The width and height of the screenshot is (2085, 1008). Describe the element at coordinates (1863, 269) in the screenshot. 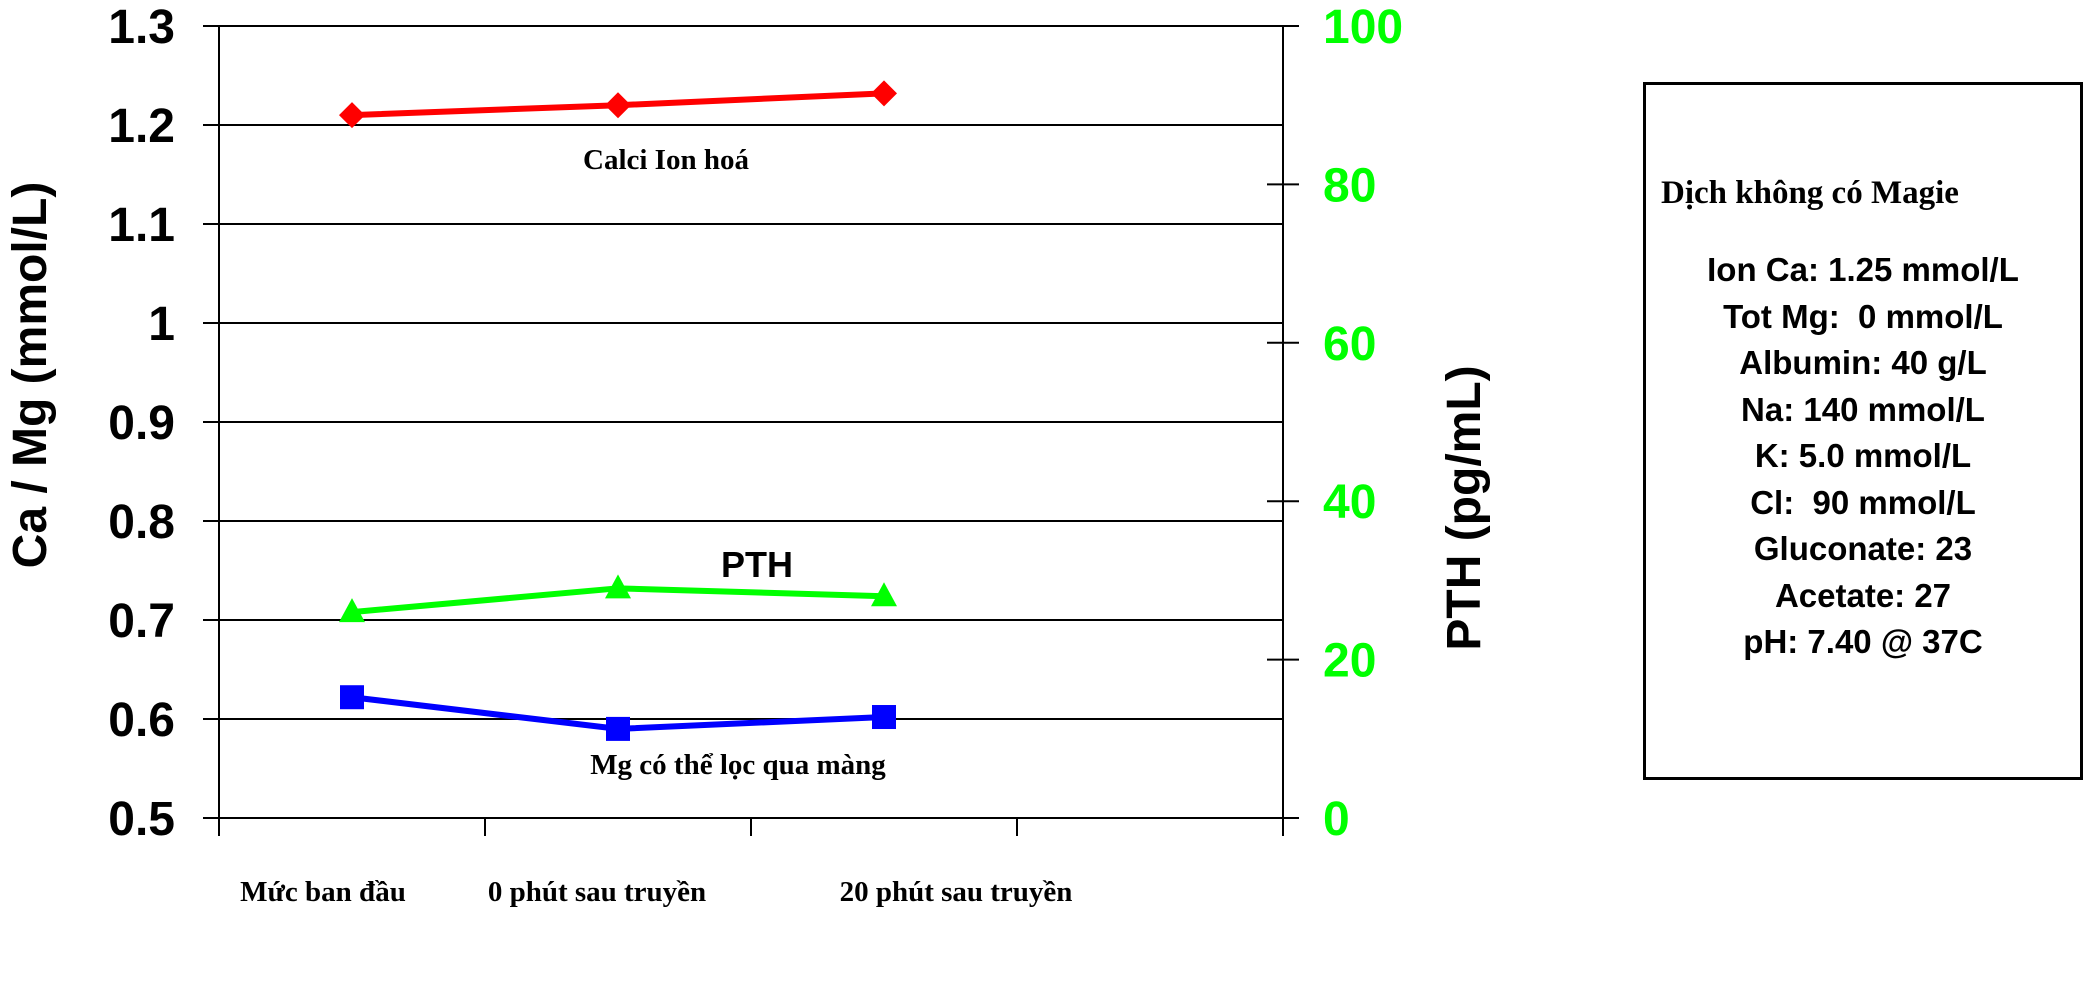

I see `info-line: Ion Ca: 1.25 mmol/L` at that location.